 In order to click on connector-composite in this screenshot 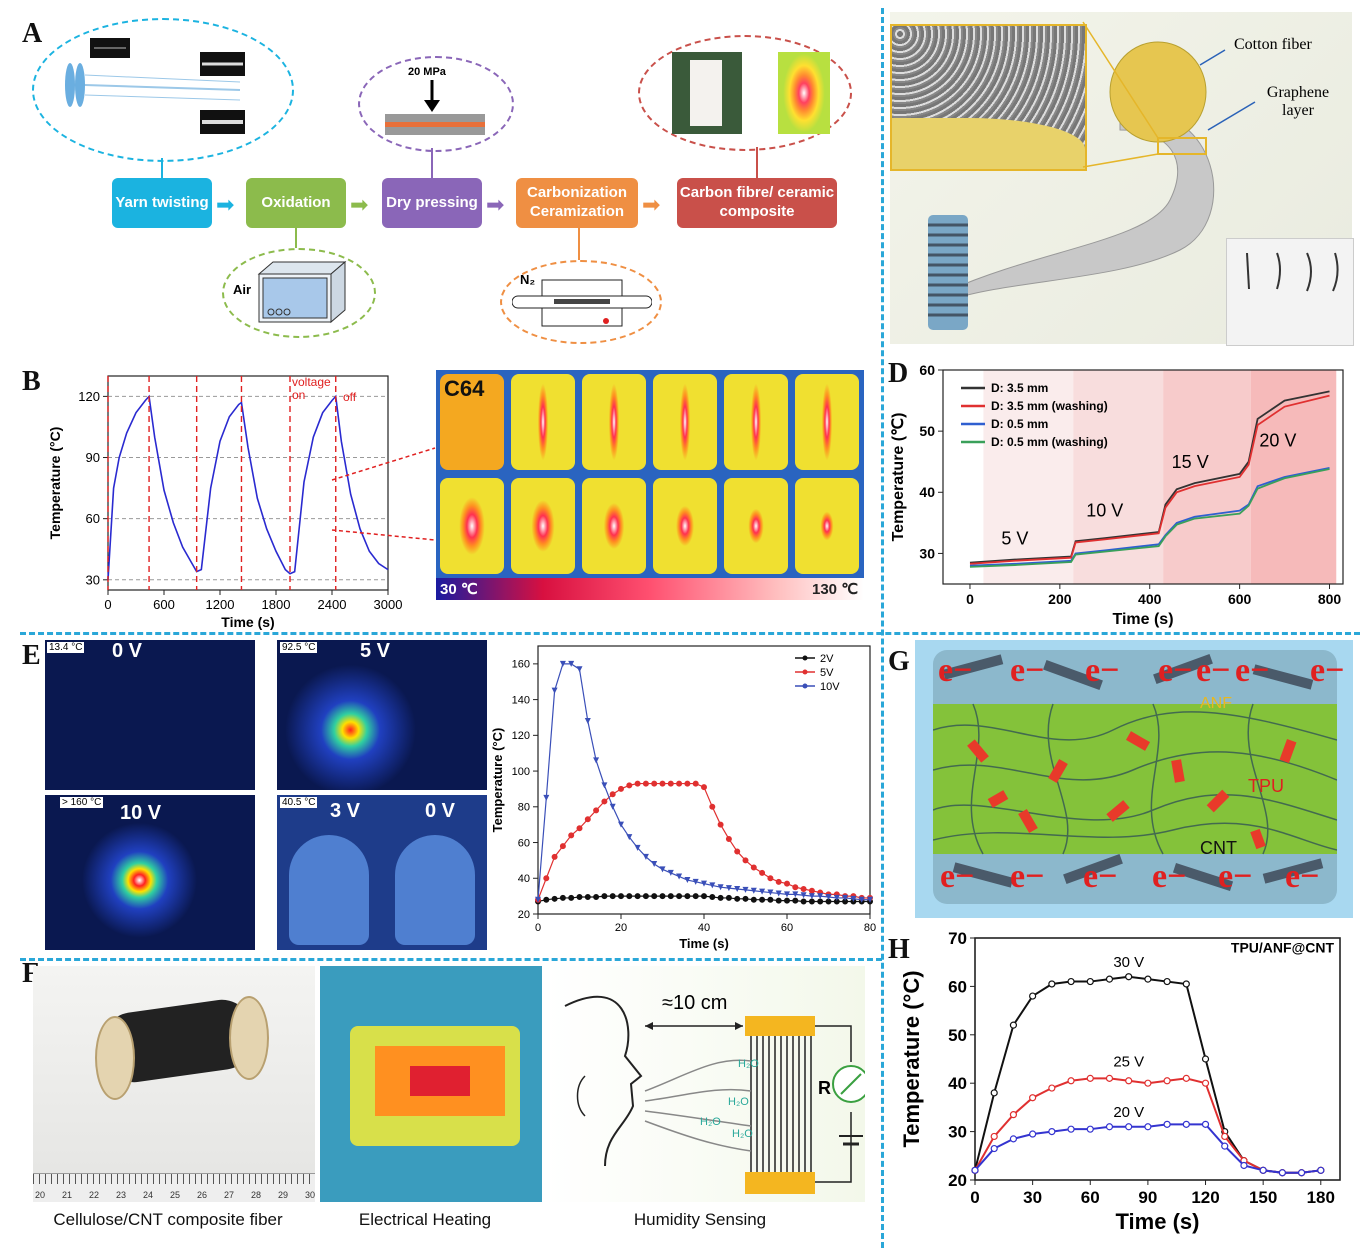, I will do `click(757, 162)`.